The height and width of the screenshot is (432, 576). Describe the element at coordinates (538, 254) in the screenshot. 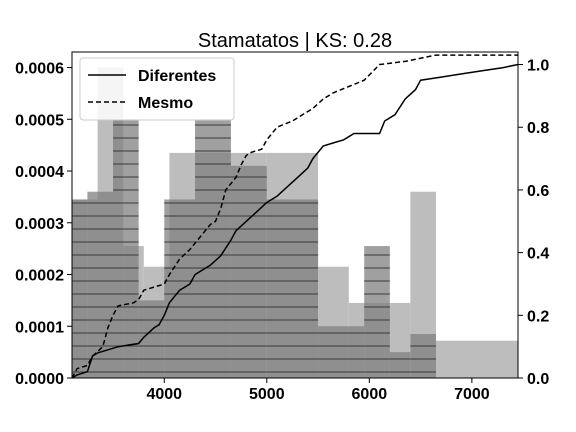

I see `right-y-tick-label-2: 0.4` at that location.